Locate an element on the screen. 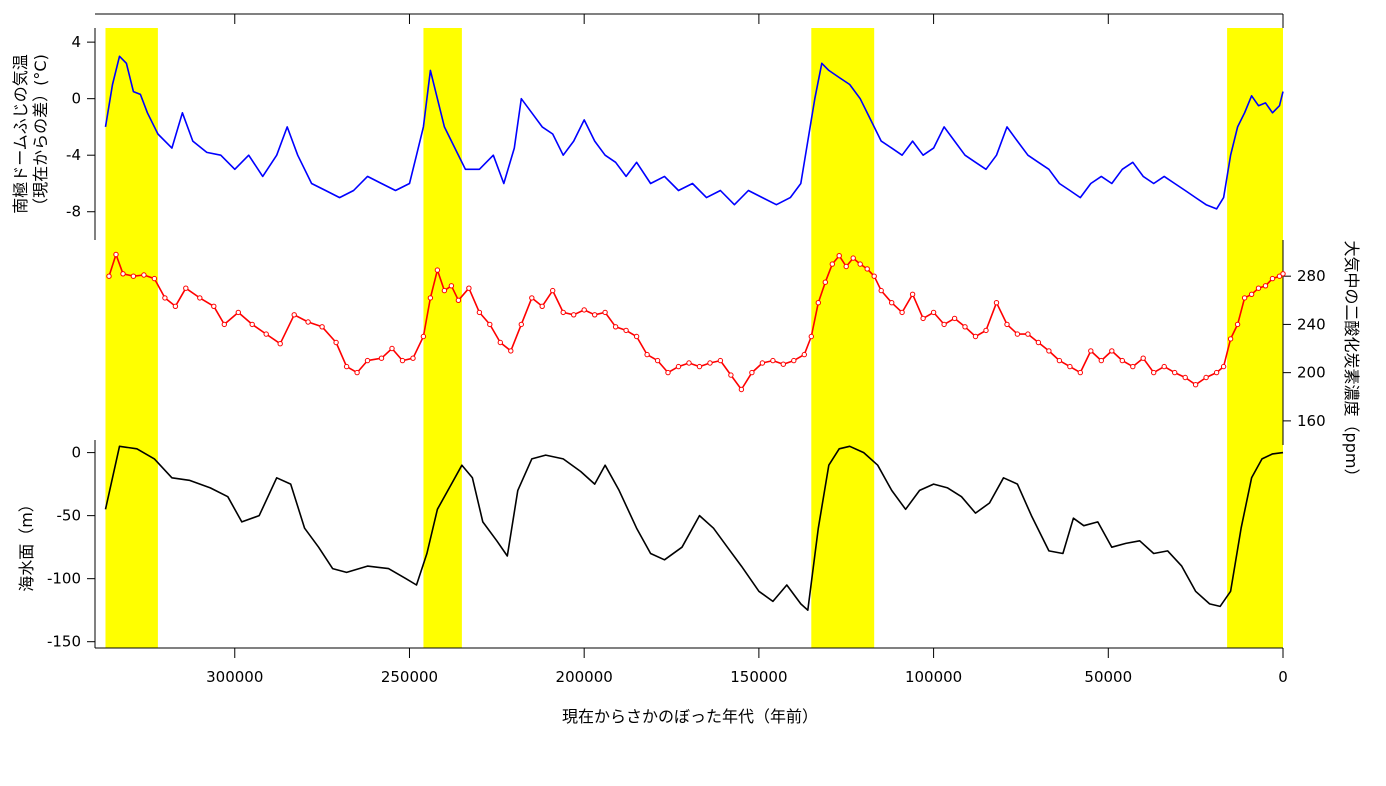 Image resolution: width=1386 pixels, height=786 pixels. x-tick-label-6: 0 is located at coordinates (1283, 677).